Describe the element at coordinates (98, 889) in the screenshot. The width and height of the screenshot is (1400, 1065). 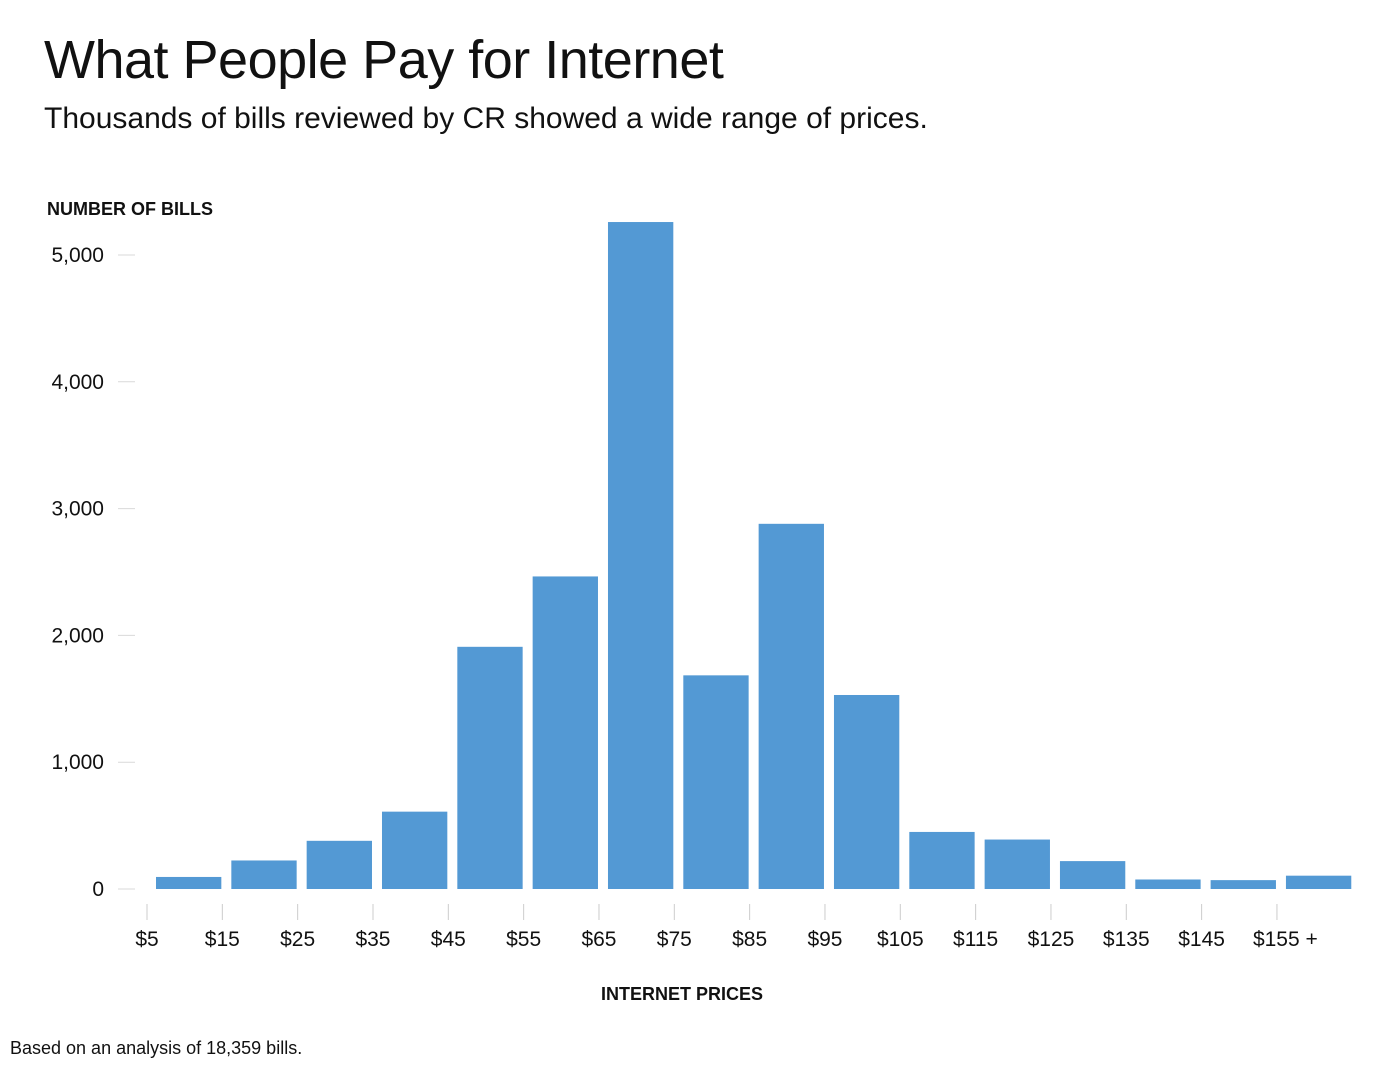
I see `y-tick-label: 0` at that location.